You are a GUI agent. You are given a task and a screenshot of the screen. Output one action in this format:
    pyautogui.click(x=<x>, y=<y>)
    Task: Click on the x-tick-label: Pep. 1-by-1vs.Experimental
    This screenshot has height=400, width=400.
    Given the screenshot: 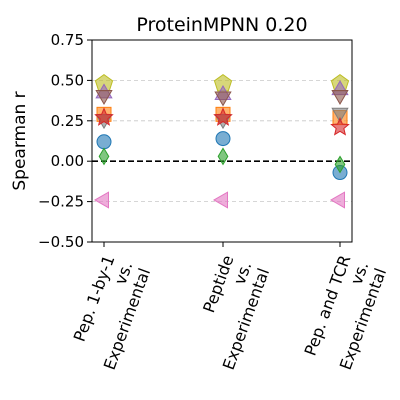 What is the action you would take?
    pyautogui.click(x=112, y=313)
    